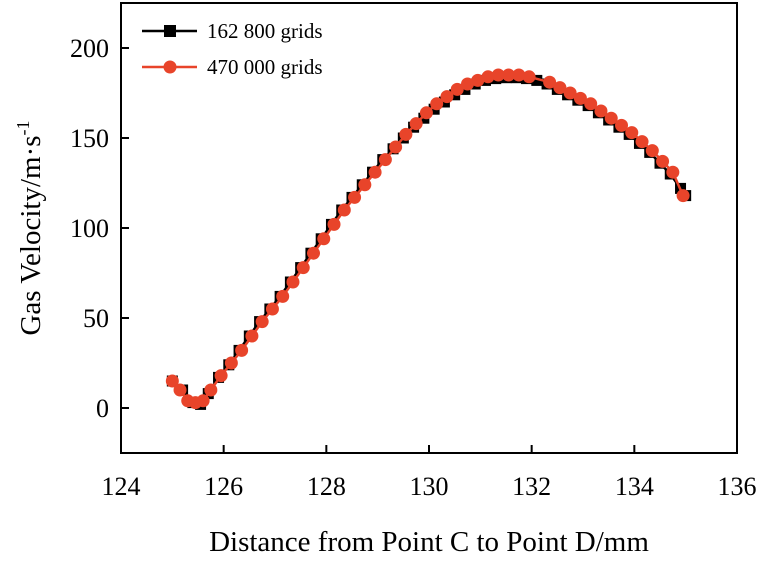  Describe the element at coordinates (31, 235) in the screenshot. I see `y-axis-title-main: Gas Velocity/m·s` at that location.